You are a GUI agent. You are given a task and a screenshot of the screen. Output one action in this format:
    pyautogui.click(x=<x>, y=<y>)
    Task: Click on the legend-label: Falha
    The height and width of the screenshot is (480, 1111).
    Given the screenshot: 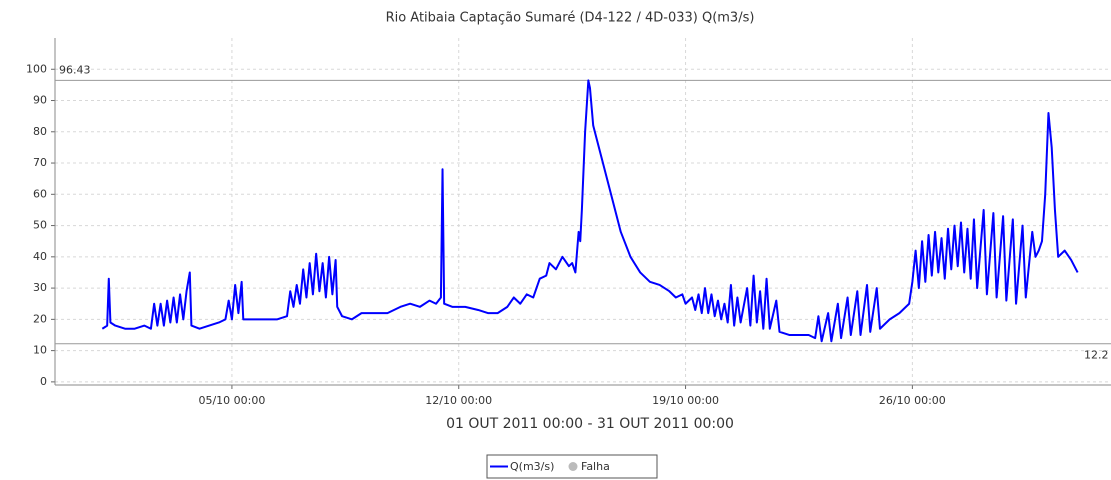 What is the action you would take?
    pyautogui.click(x=595, y=466)
    